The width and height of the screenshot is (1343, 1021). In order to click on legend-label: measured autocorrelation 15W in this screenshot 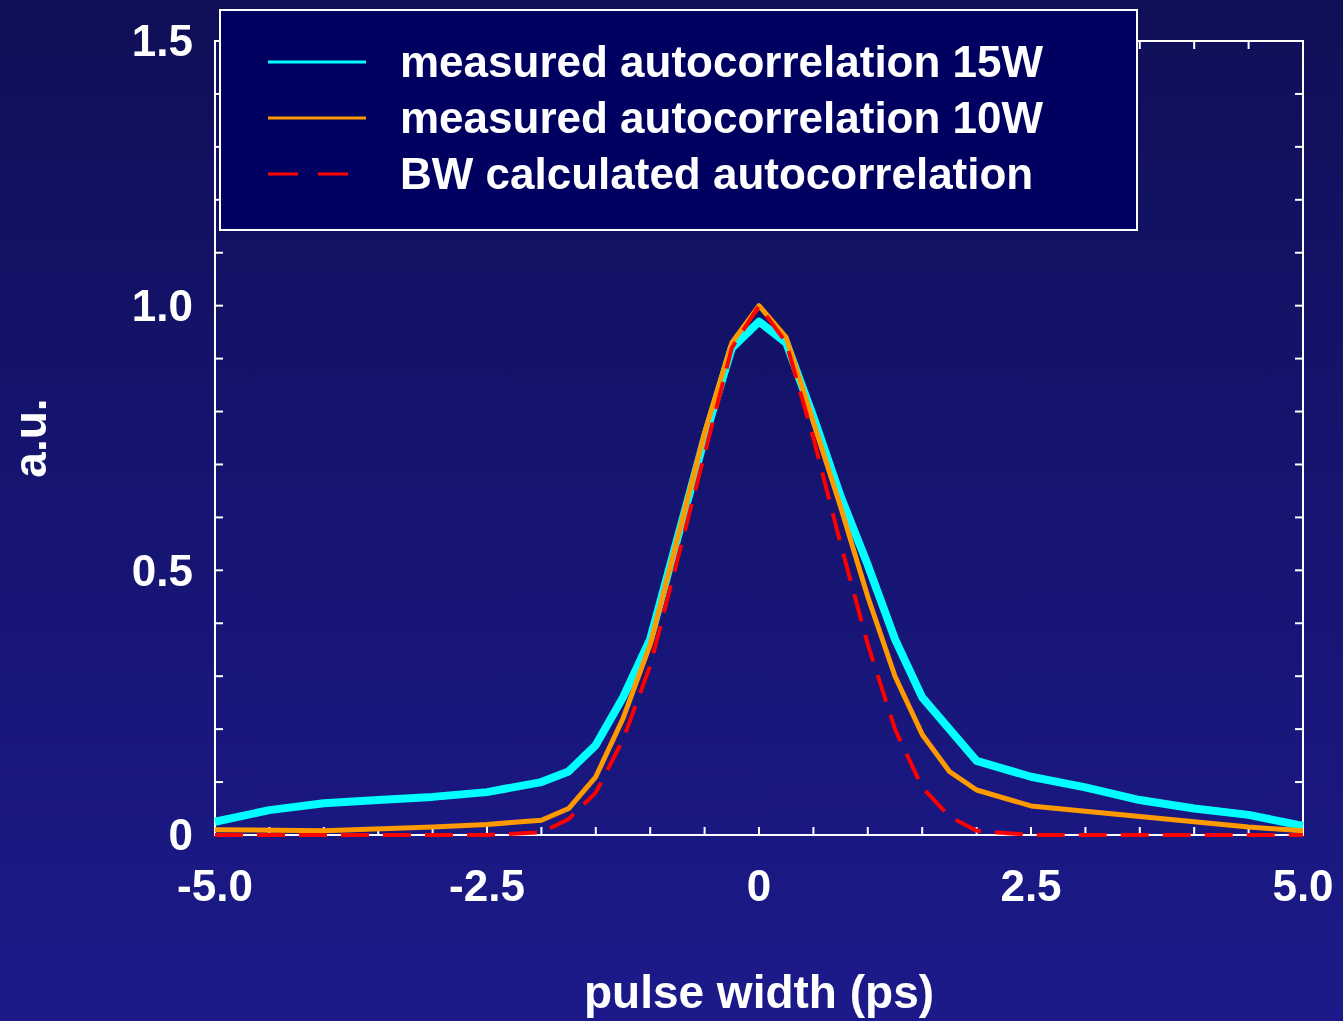, I will do `click(722, 62)`.